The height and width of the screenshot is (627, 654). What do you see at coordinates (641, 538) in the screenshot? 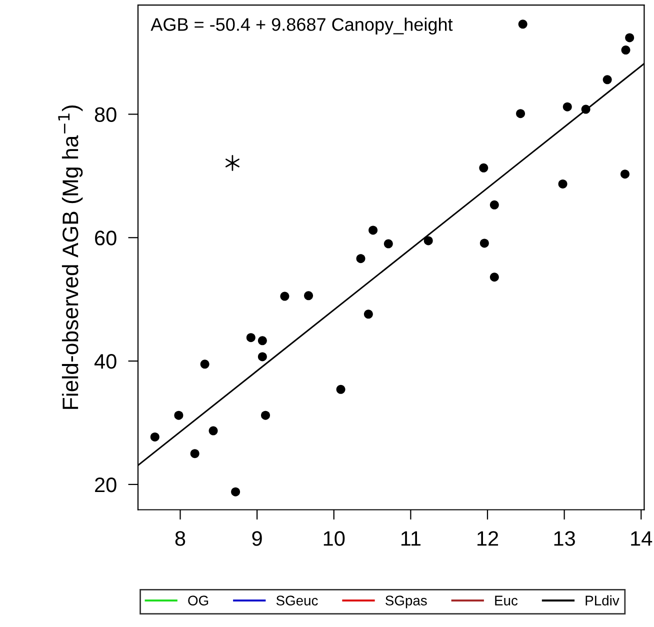
I see `x-tick-label: 14` at bounding box center [641, 538].